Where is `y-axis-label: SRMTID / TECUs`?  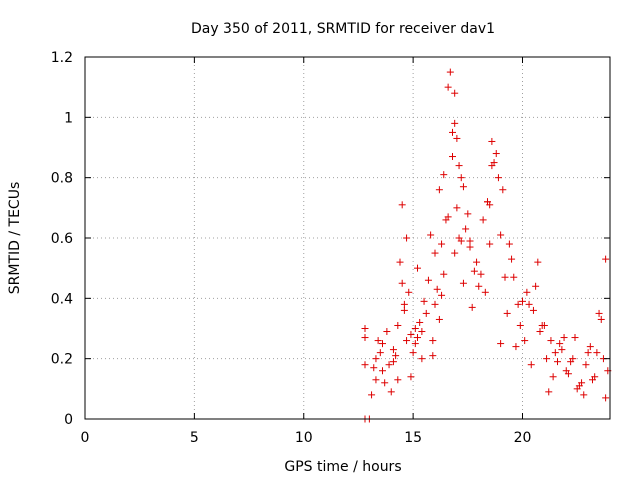 y-axis-label: SRMTID / TECUs is located at coordinates (15, 238).